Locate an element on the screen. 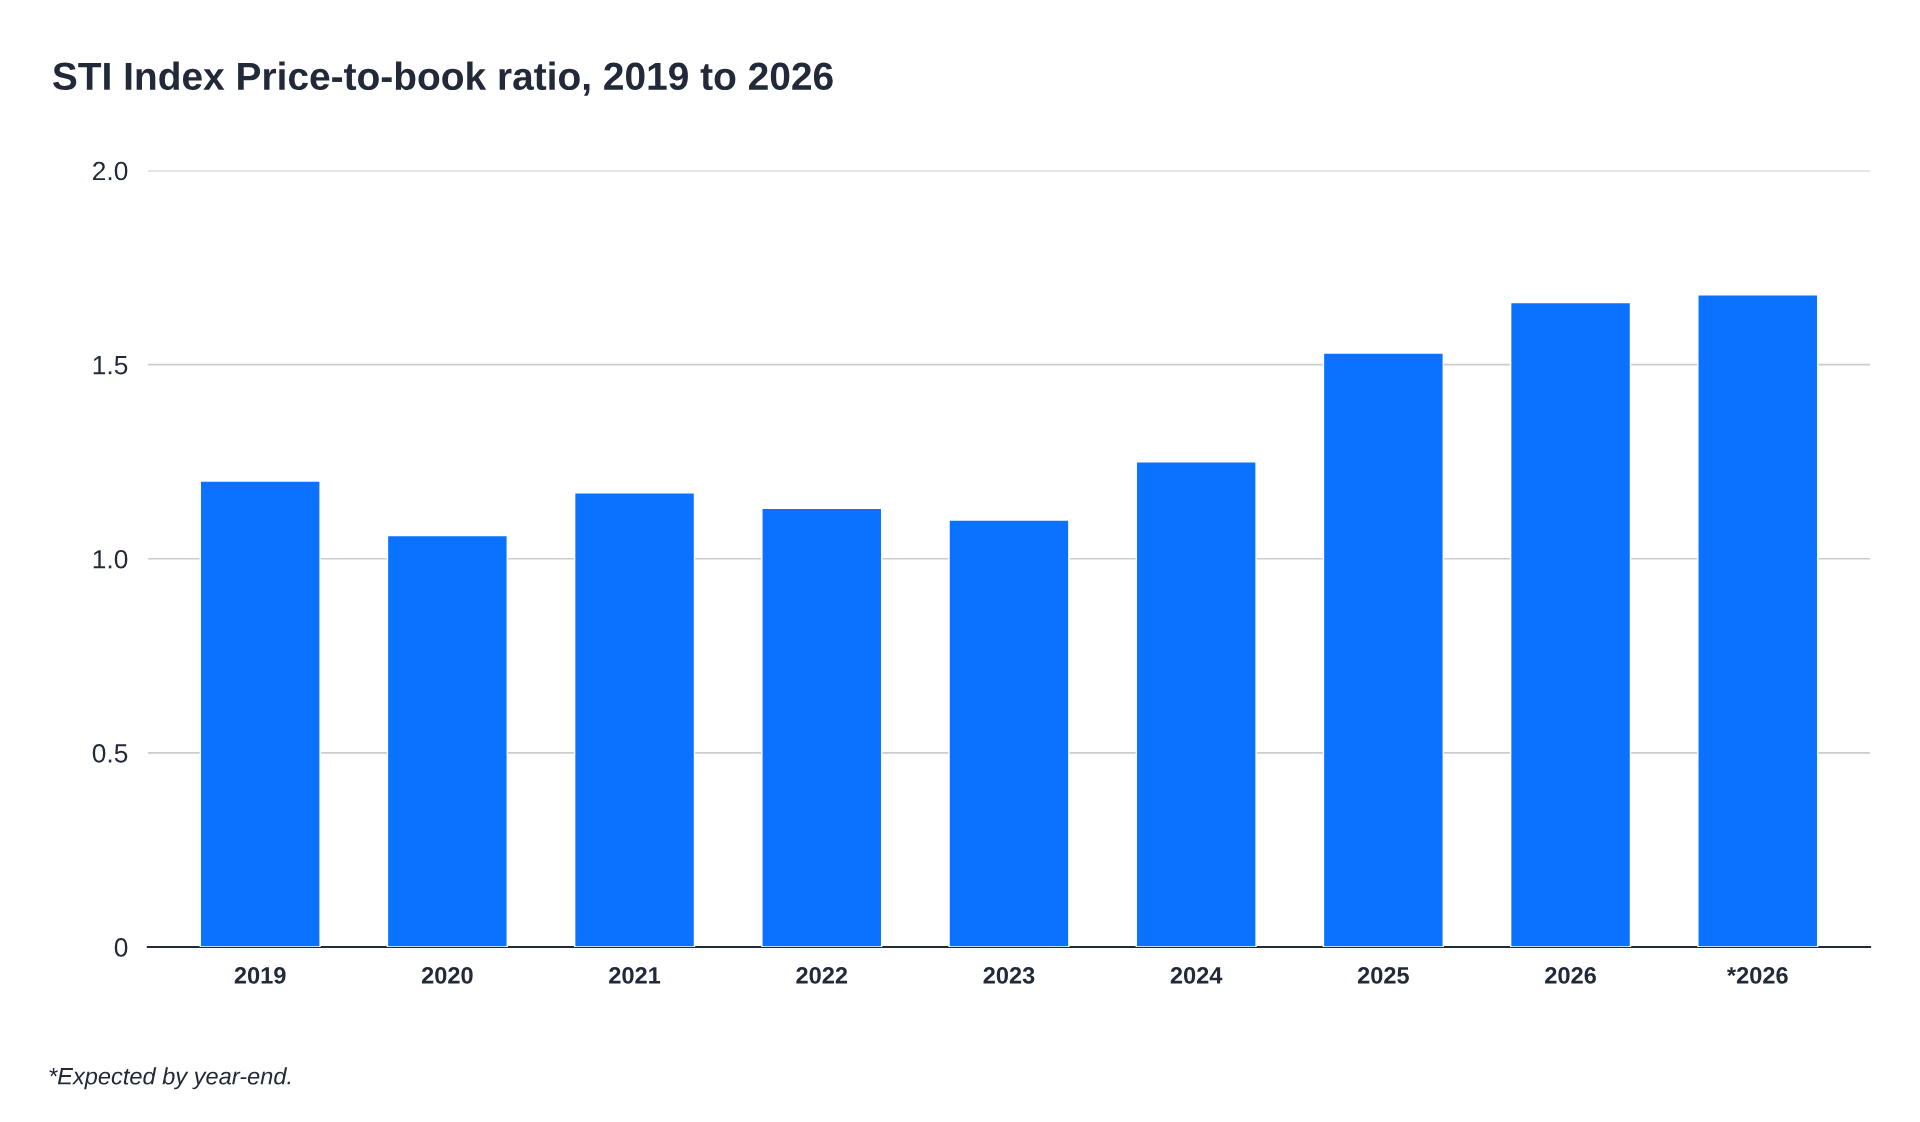 The height and width of the screenshot is (1122, 1920). x-tick-label: 2019 is located at coordinates (260, 975).